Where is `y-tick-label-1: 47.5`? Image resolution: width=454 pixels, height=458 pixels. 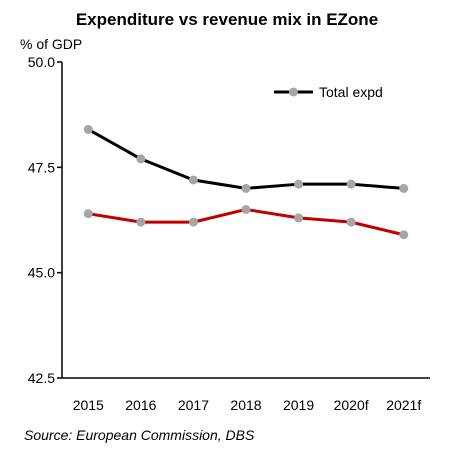
y-tick-label-1: 47.5 is located at coordinates (41, 167).